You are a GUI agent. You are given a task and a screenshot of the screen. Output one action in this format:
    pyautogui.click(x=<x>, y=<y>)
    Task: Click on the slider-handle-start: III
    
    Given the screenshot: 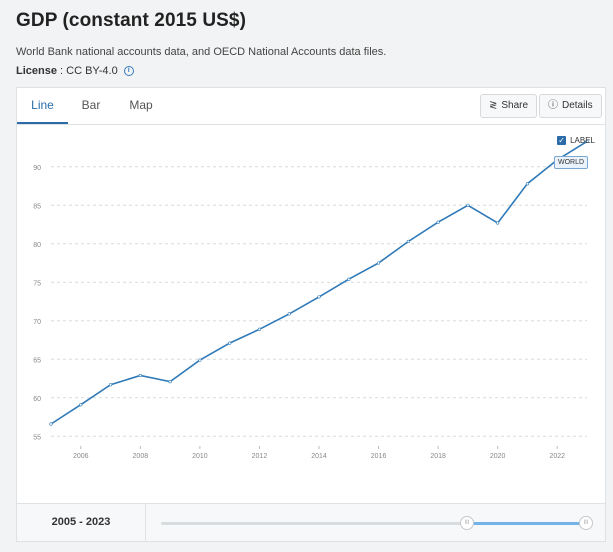 What is the action you would take?
    pyautogui.click(x=467, y=523)
    